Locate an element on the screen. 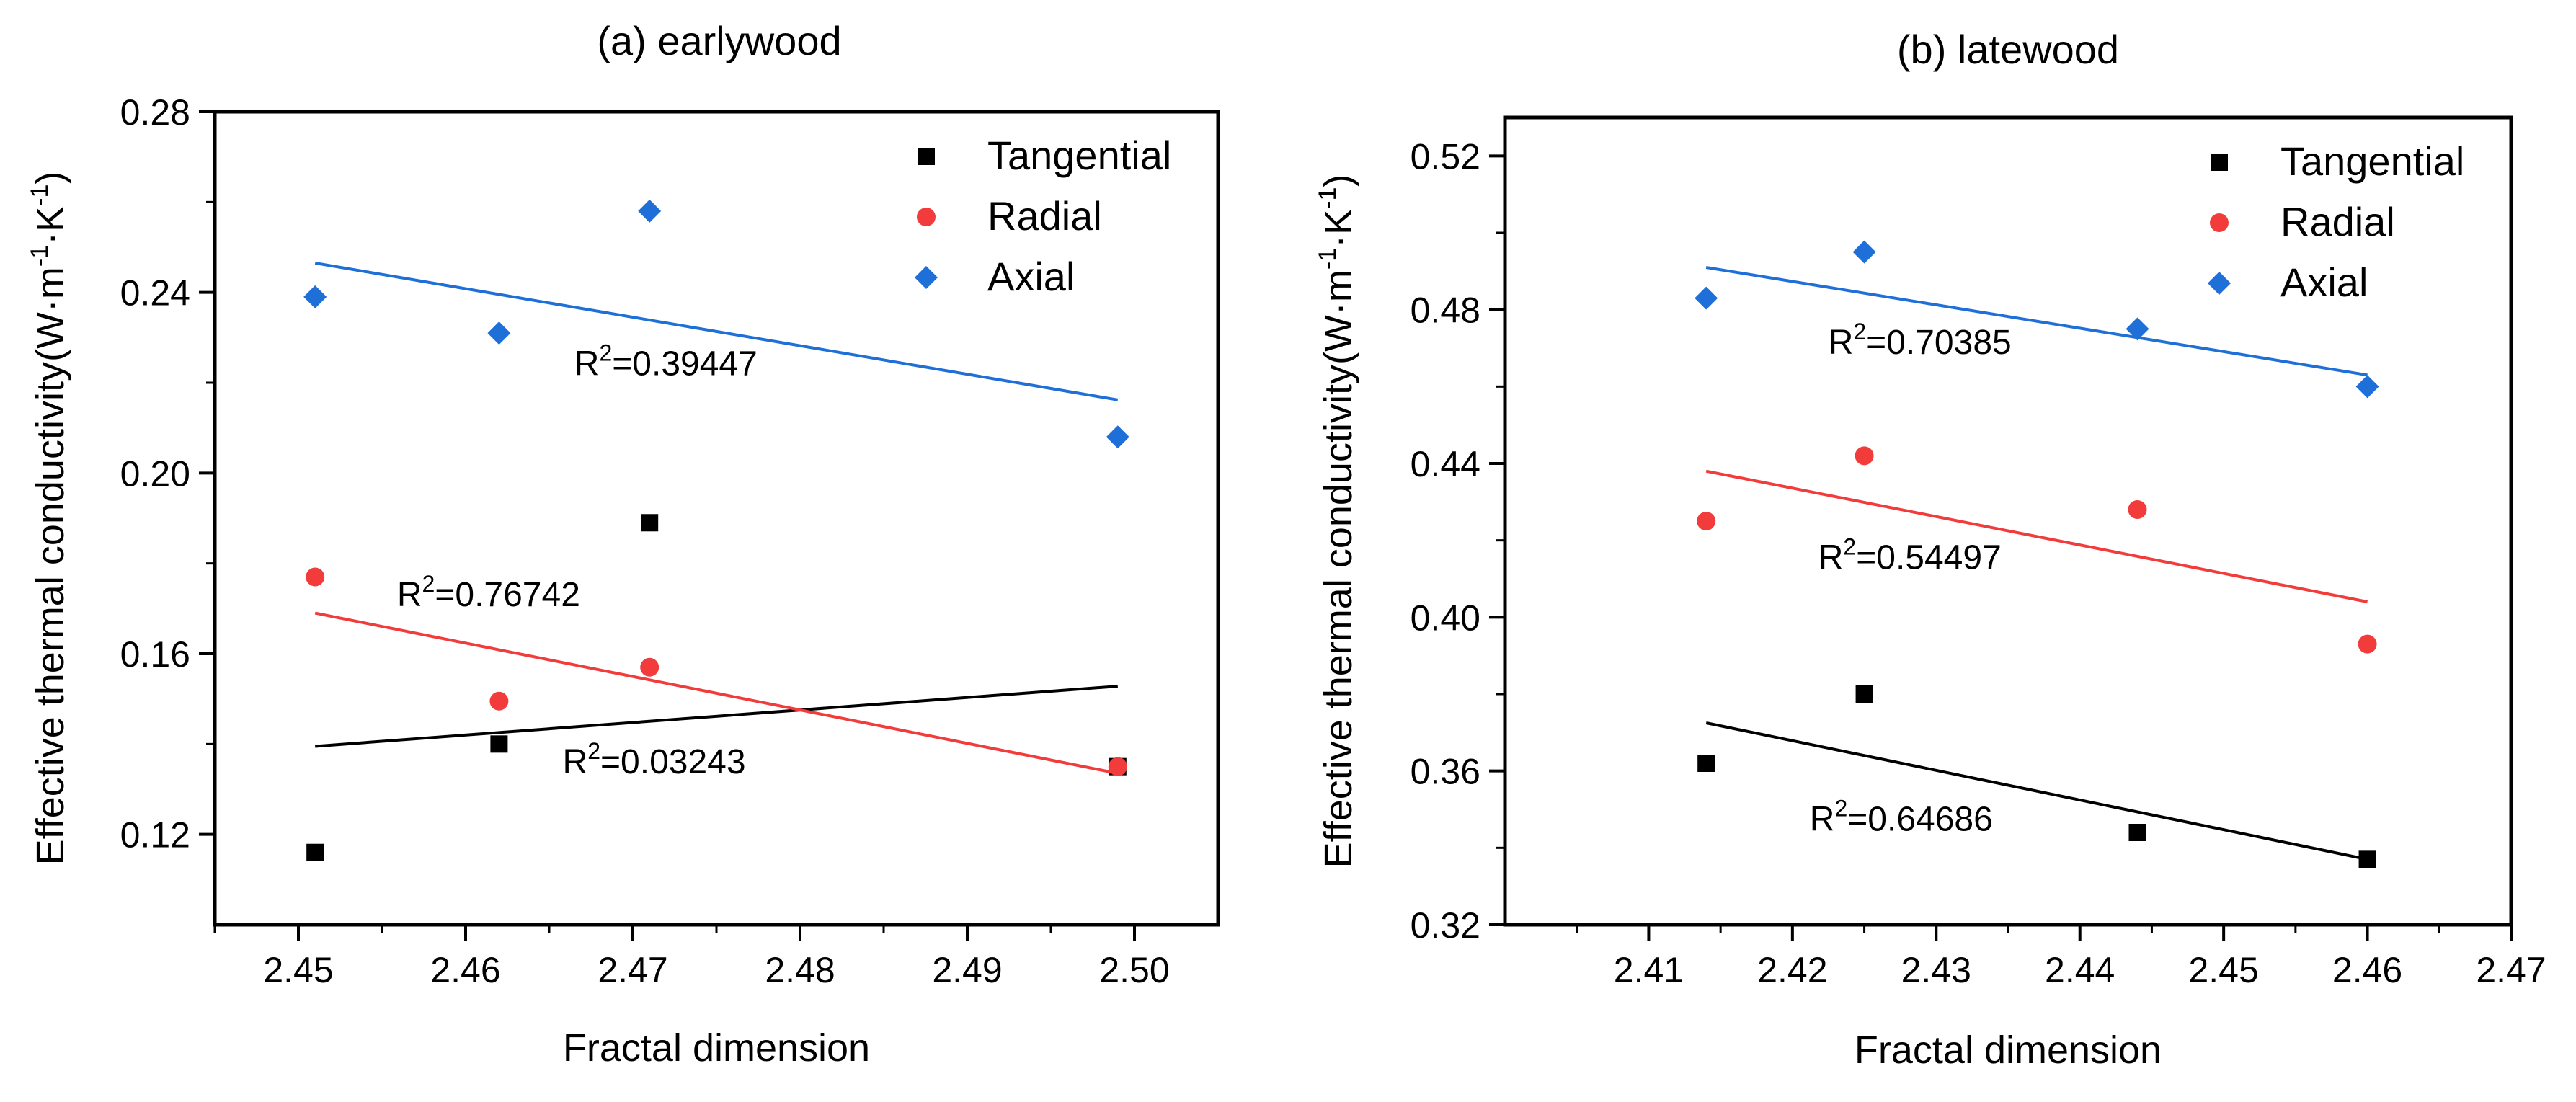 The image size is (2576, 1102). y-tick-label: 0.40 is located at coordinates (1445, 617).